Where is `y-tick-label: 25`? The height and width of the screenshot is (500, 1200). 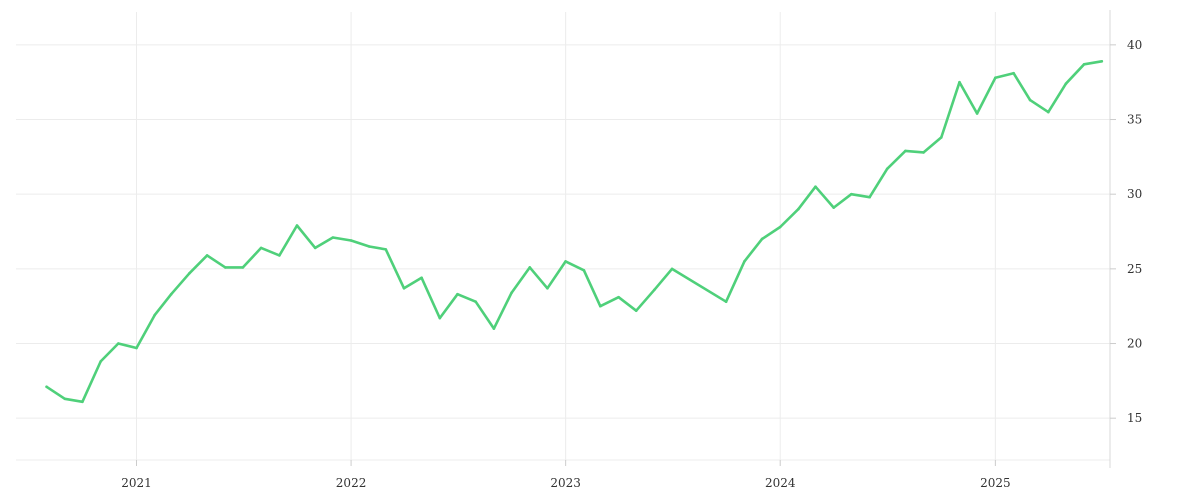 y-tick-label: 25 is located at coordinates (1134, 269).